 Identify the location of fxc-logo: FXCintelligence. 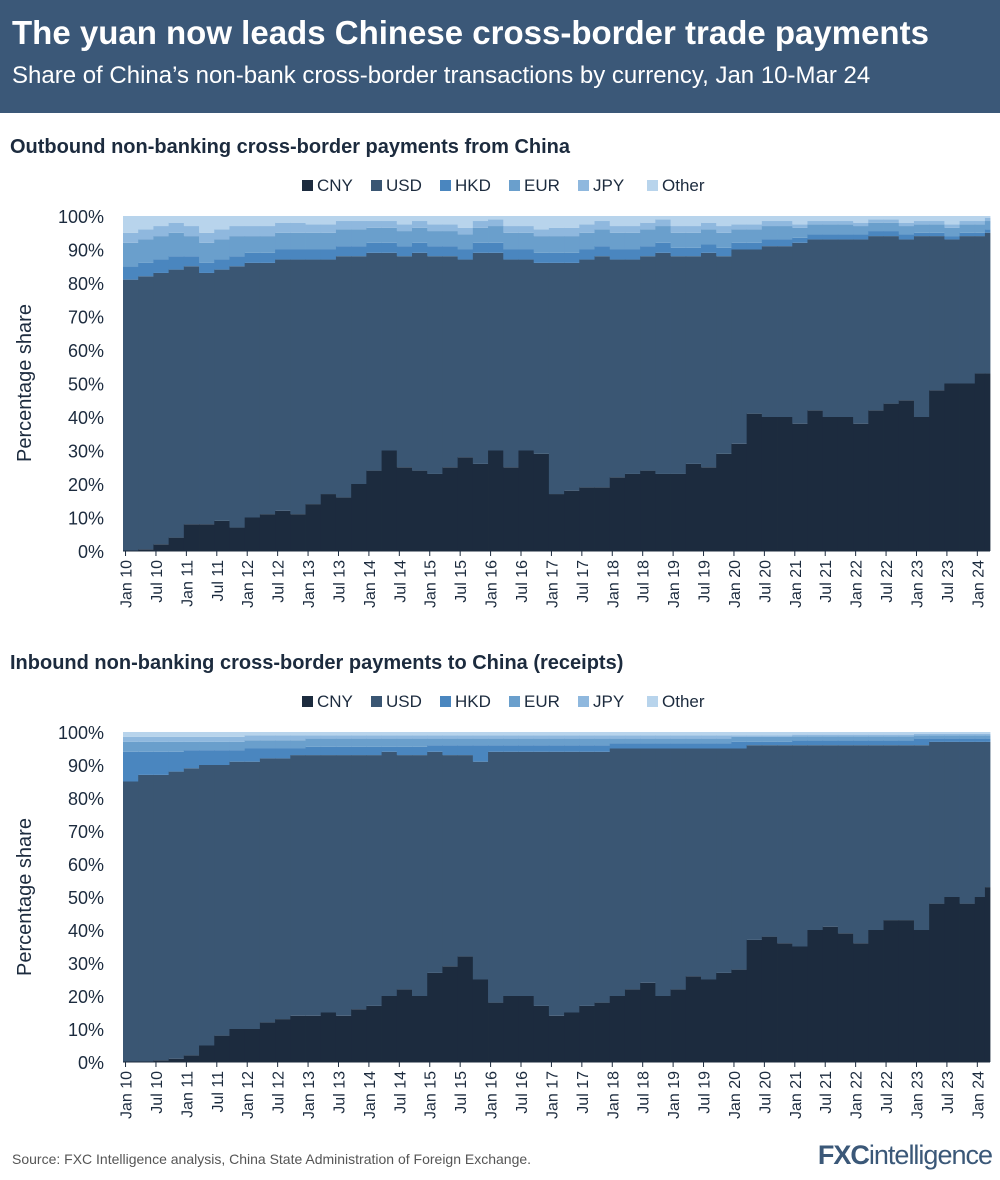
(905, 1155).